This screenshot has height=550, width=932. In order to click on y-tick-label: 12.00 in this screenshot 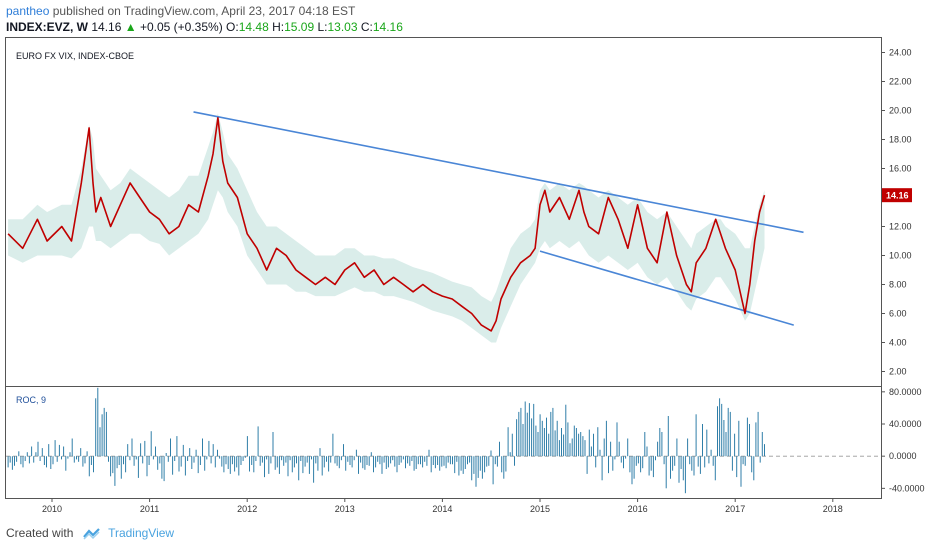, I will do `click(900, 227)`.